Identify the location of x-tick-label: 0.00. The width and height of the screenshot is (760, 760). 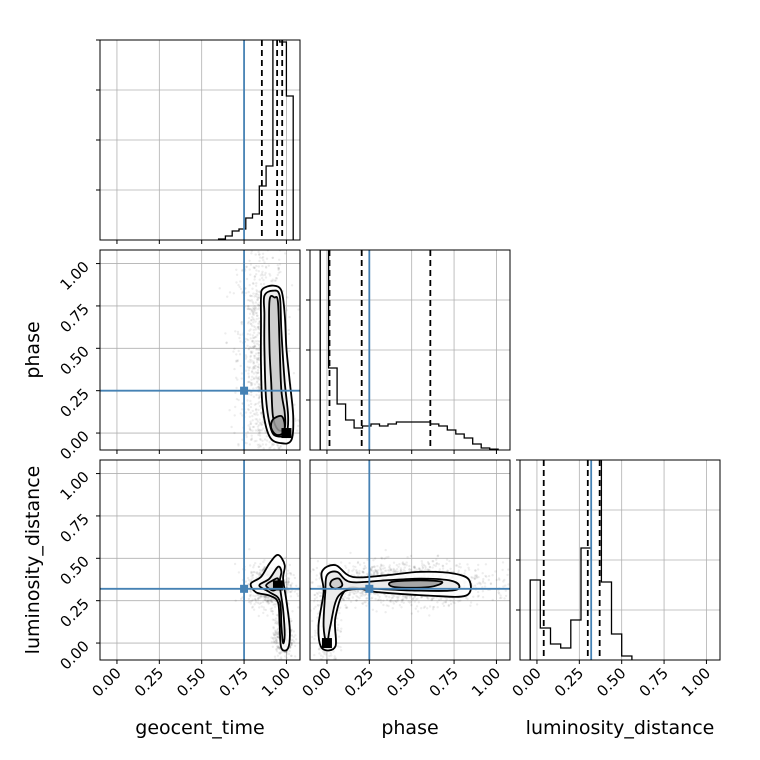
(526, 682).